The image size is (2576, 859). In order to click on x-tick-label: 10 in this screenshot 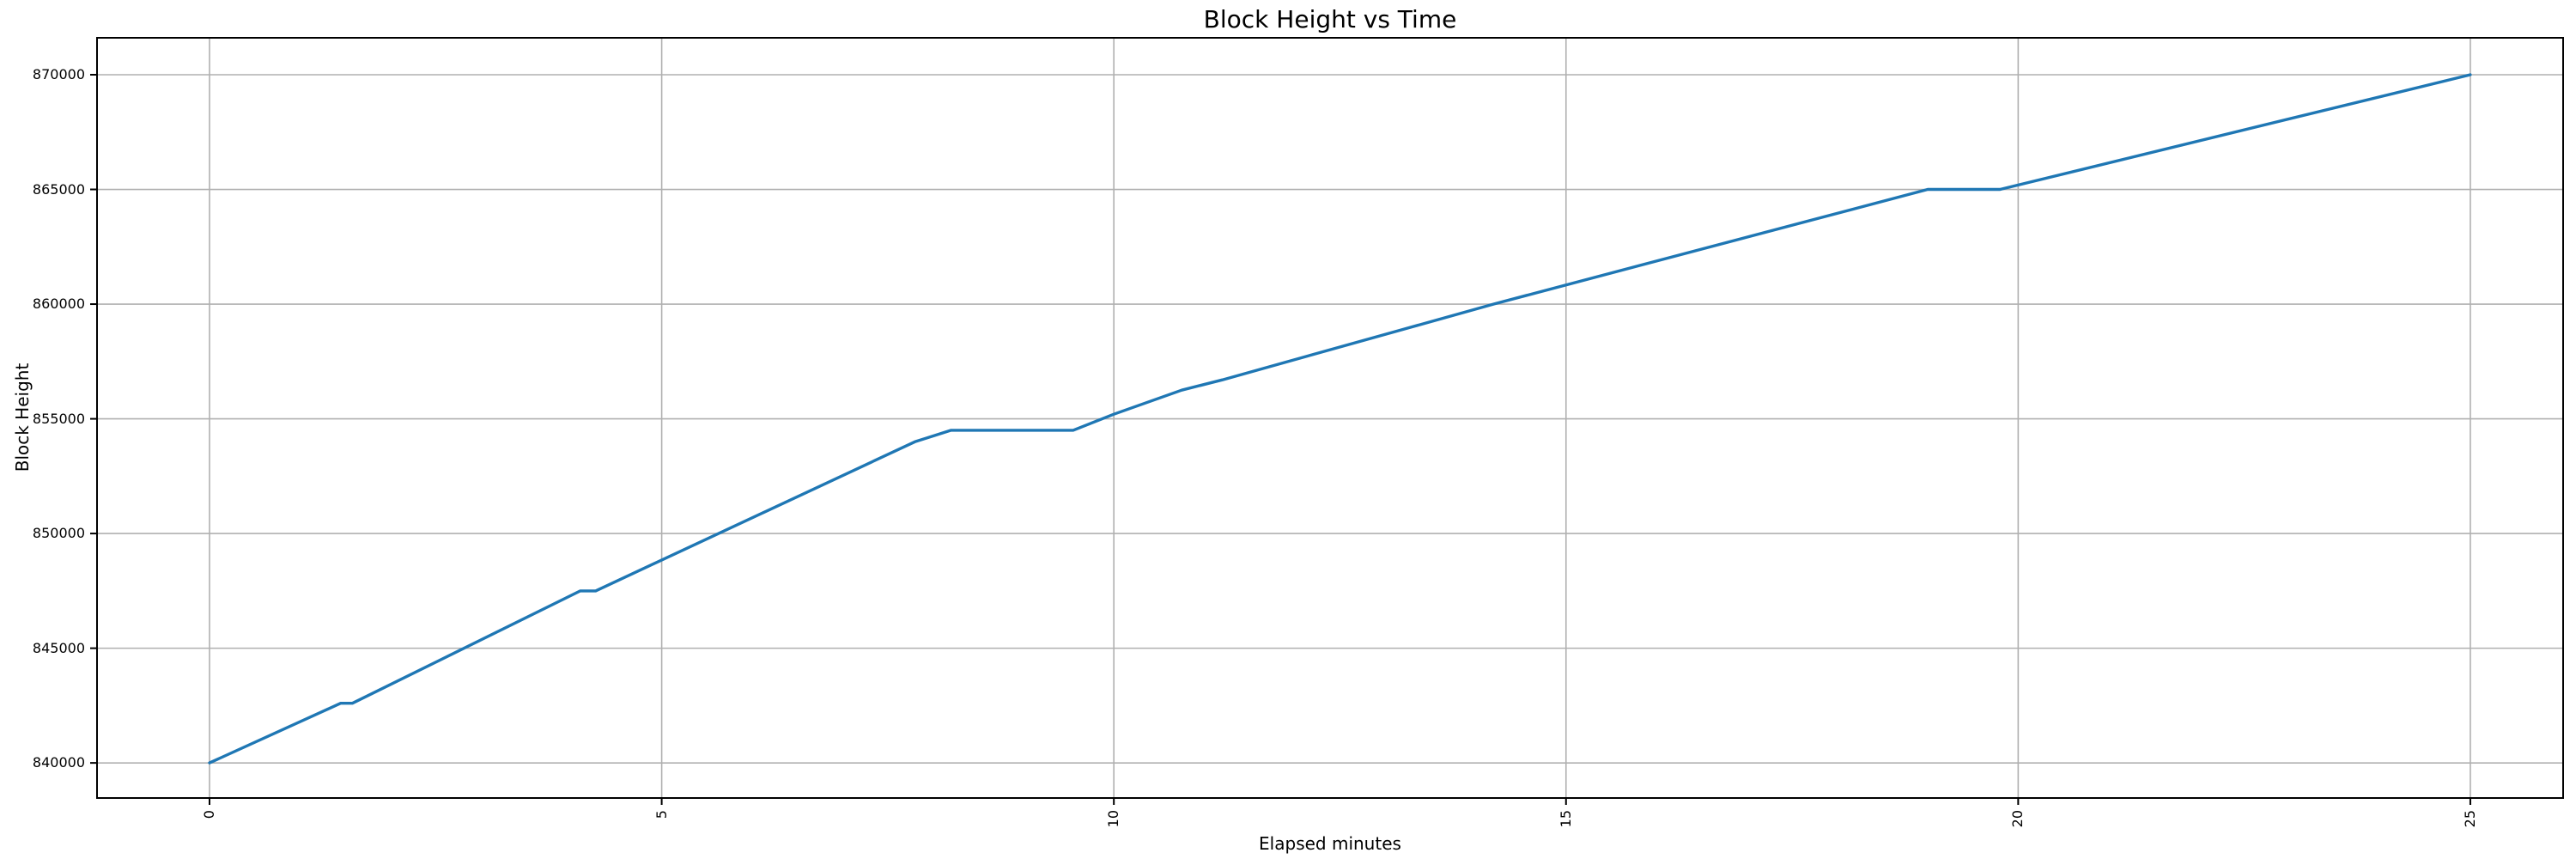, I will do `click(1113, 819)`.